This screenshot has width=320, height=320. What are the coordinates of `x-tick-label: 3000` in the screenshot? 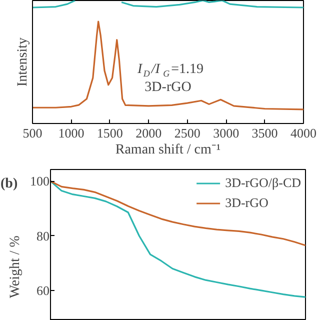 It's located at (226, 133).